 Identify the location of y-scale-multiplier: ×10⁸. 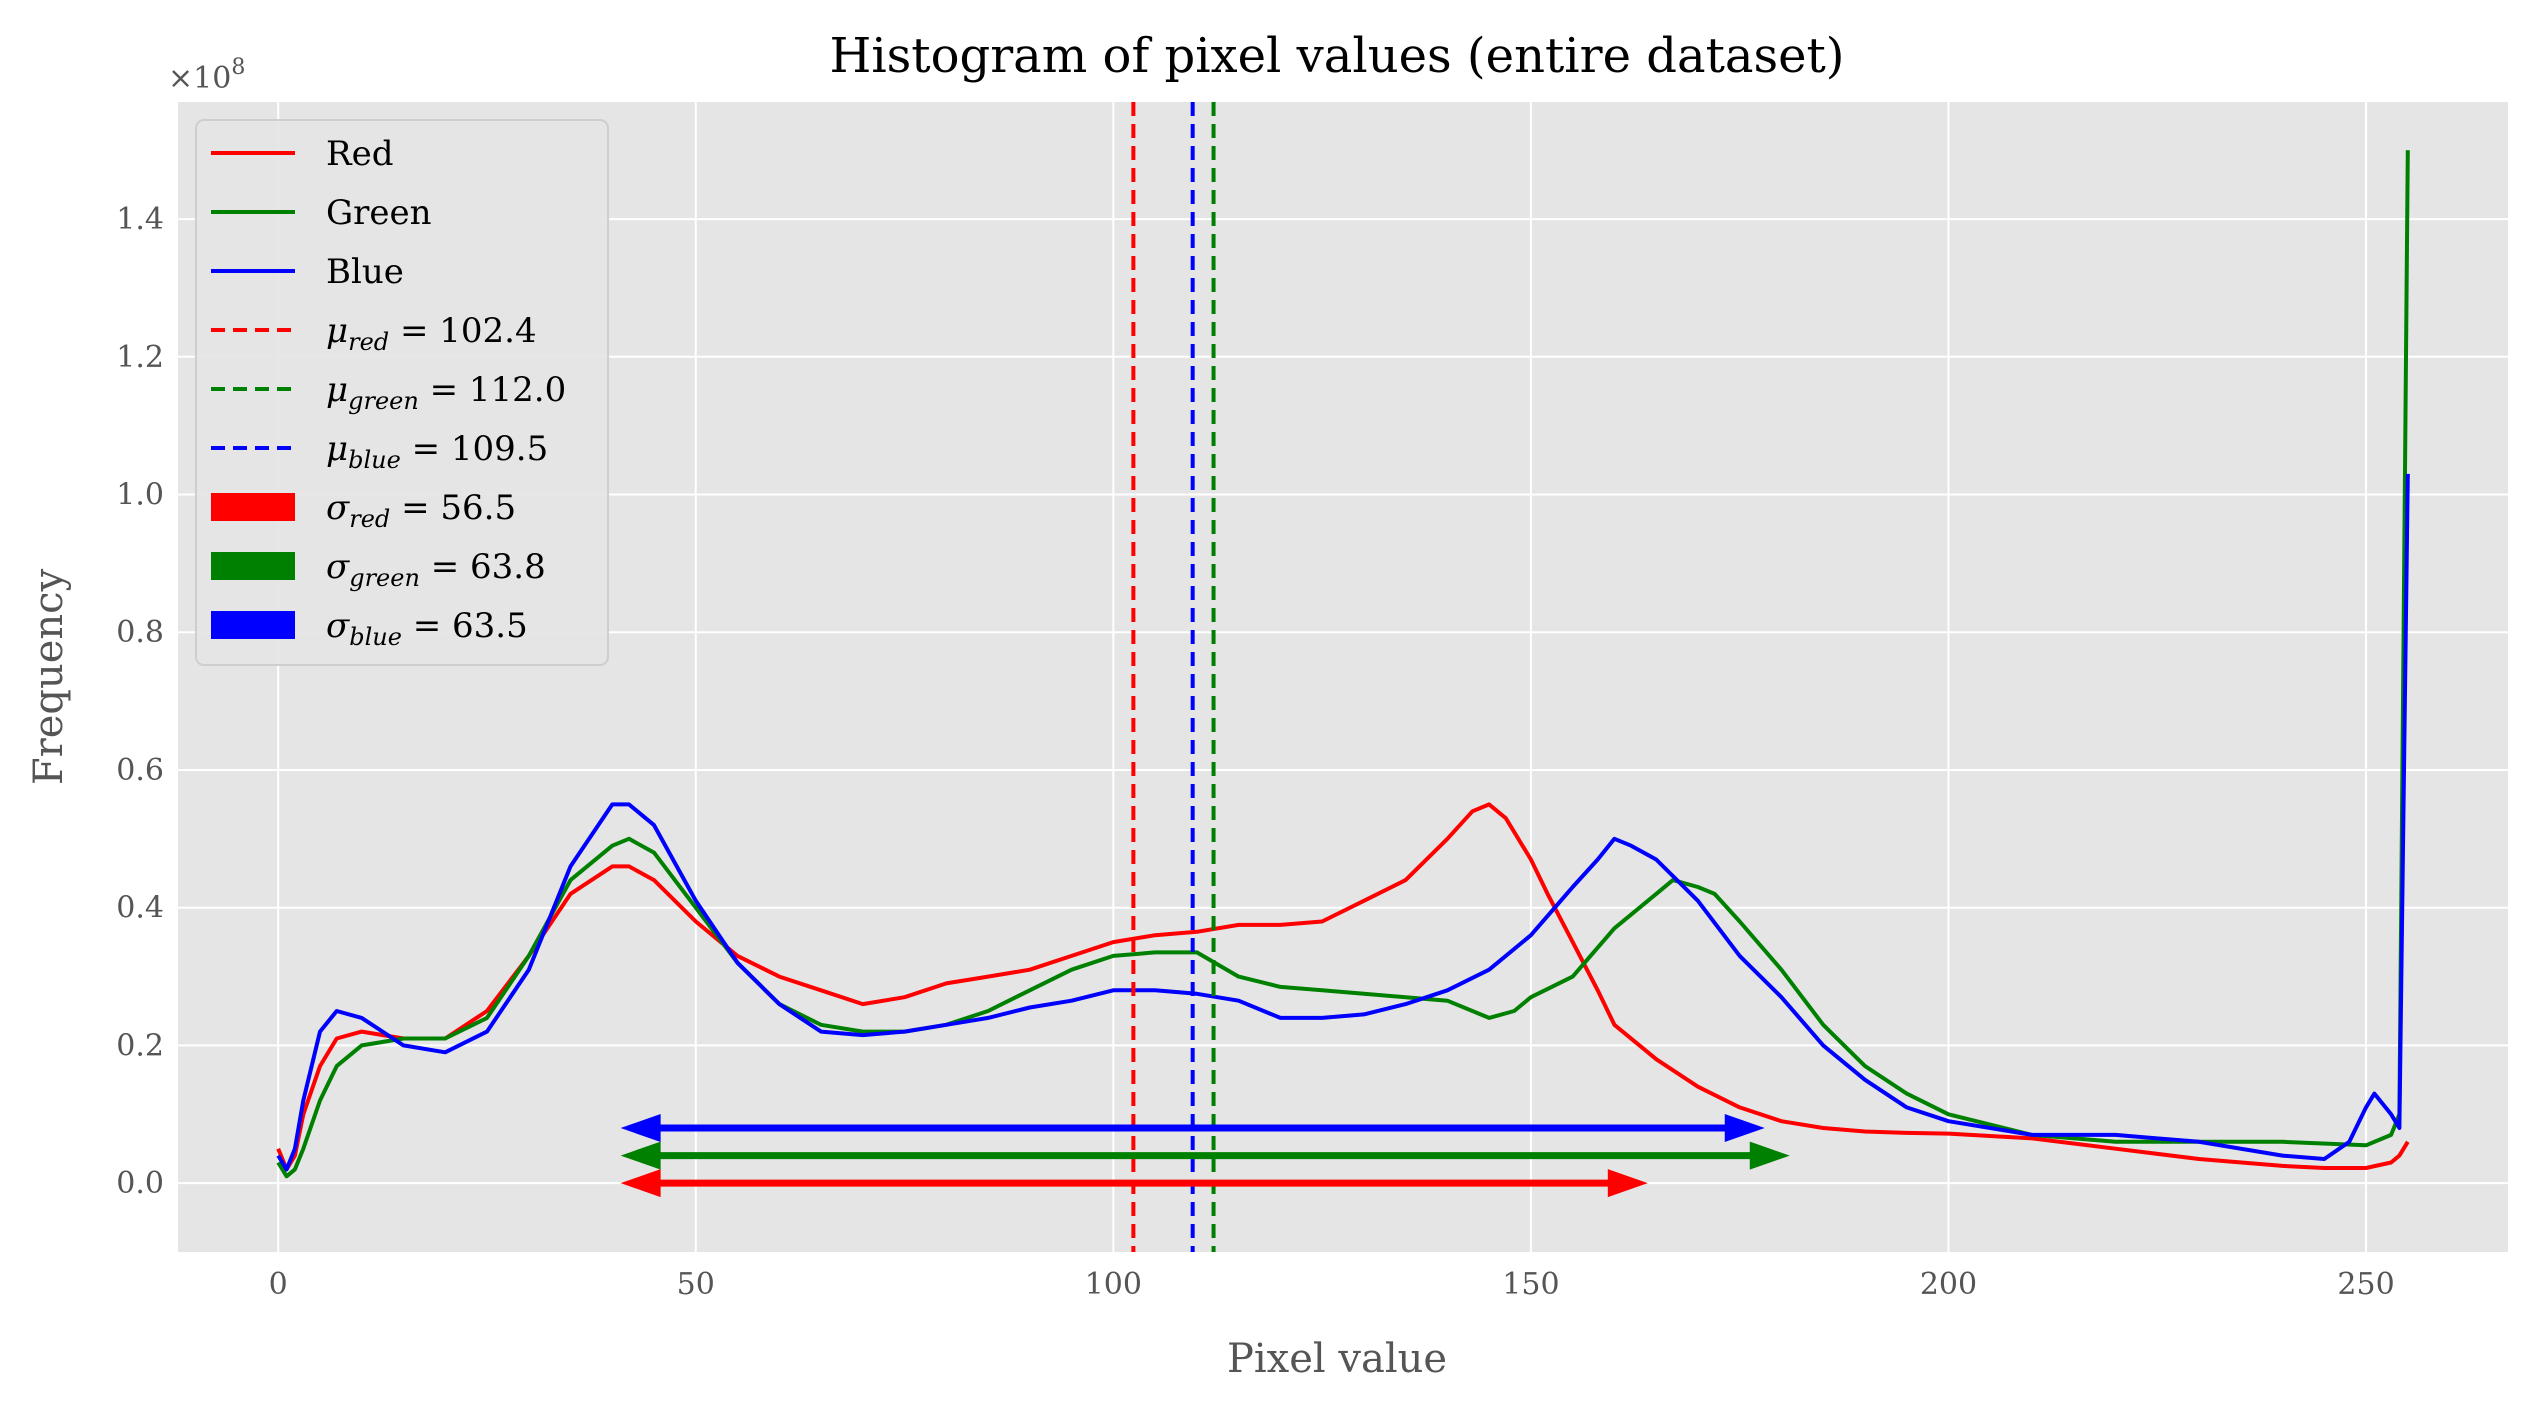
(206, 75).